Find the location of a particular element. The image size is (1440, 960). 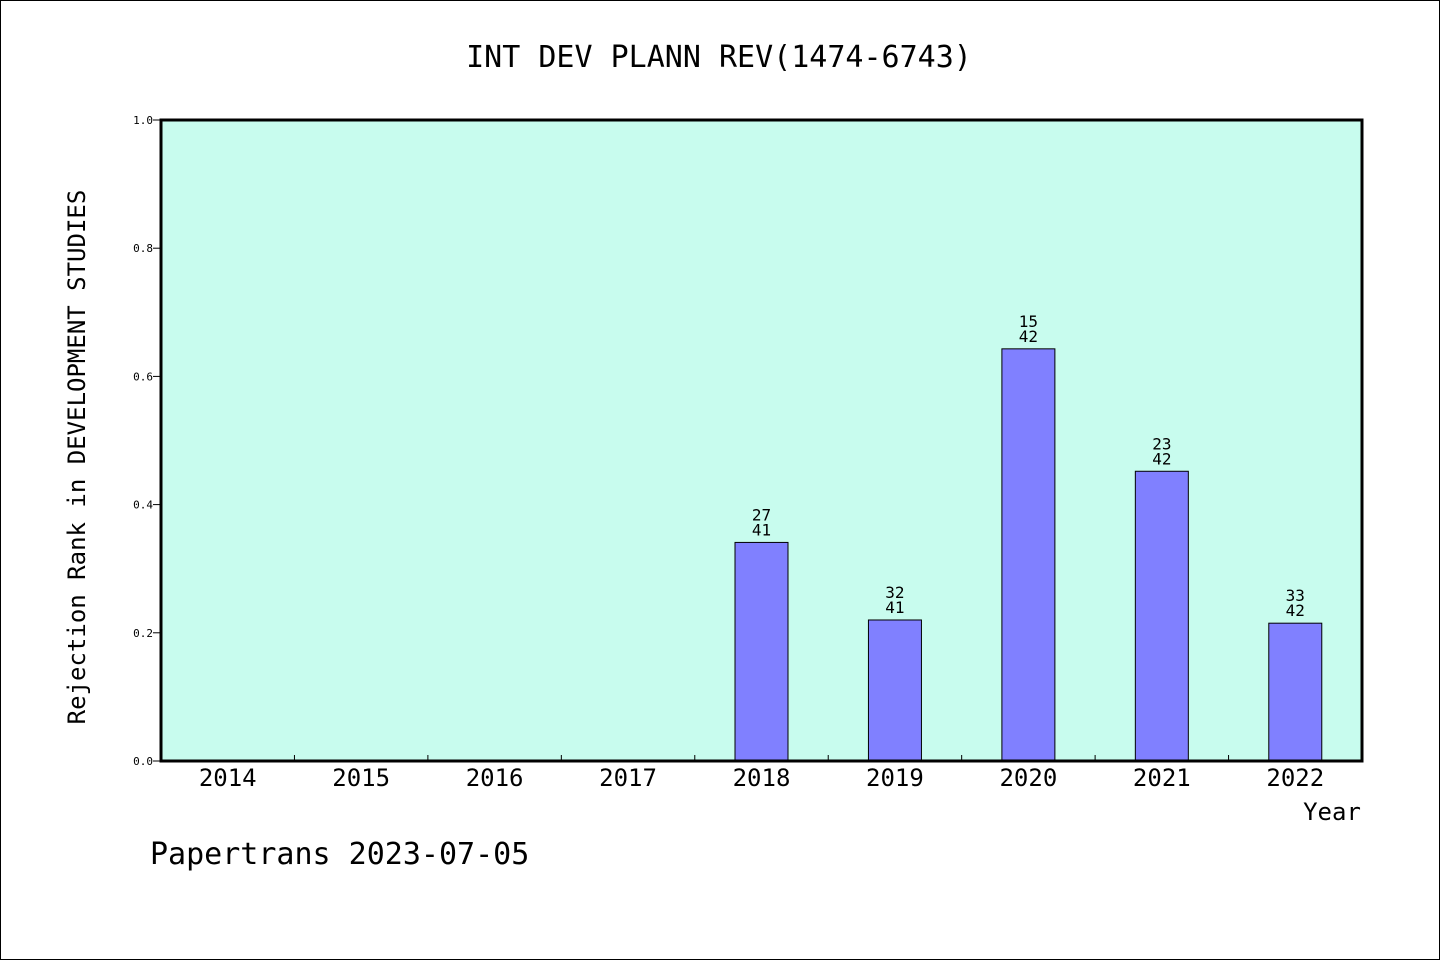

x-tick-label: 2017 is located at coordinates (628, 778).